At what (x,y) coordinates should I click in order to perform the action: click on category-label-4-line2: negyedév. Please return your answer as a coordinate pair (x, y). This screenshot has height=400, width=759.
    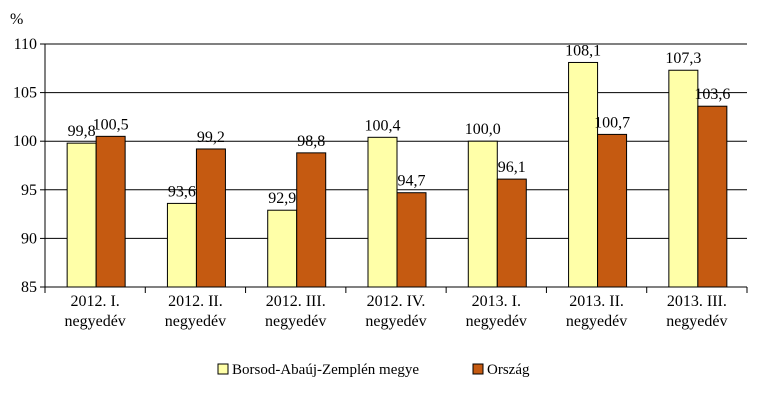
    Looking at the image, I should click on (395, 321).